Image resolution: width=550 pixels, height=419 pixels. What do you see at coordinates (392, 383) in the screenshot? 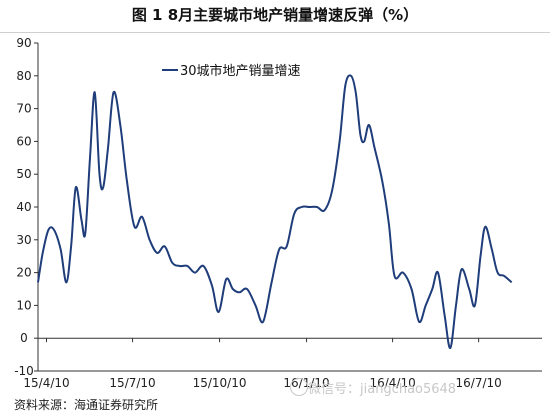
I see `x-tick-label: 16/4/10` at bounding box center [392, 383].